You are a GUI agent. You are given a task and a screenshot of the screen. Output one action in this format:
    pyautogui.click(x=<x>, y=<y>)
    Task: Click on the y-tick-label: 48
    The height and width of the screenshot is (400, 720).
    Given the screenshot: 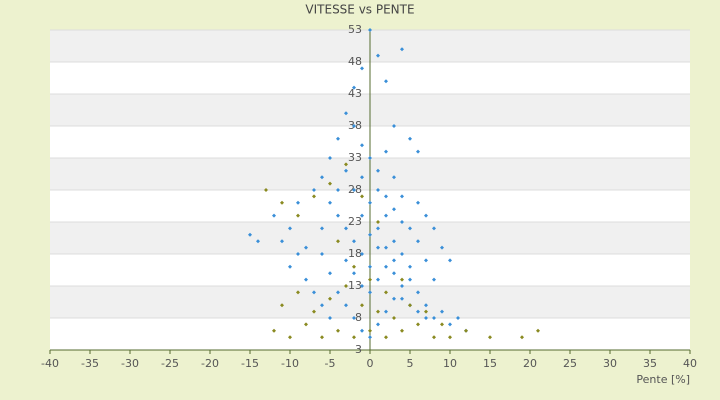 What is the action you would take?
    pyautogui.click(x=355, y=61)
    